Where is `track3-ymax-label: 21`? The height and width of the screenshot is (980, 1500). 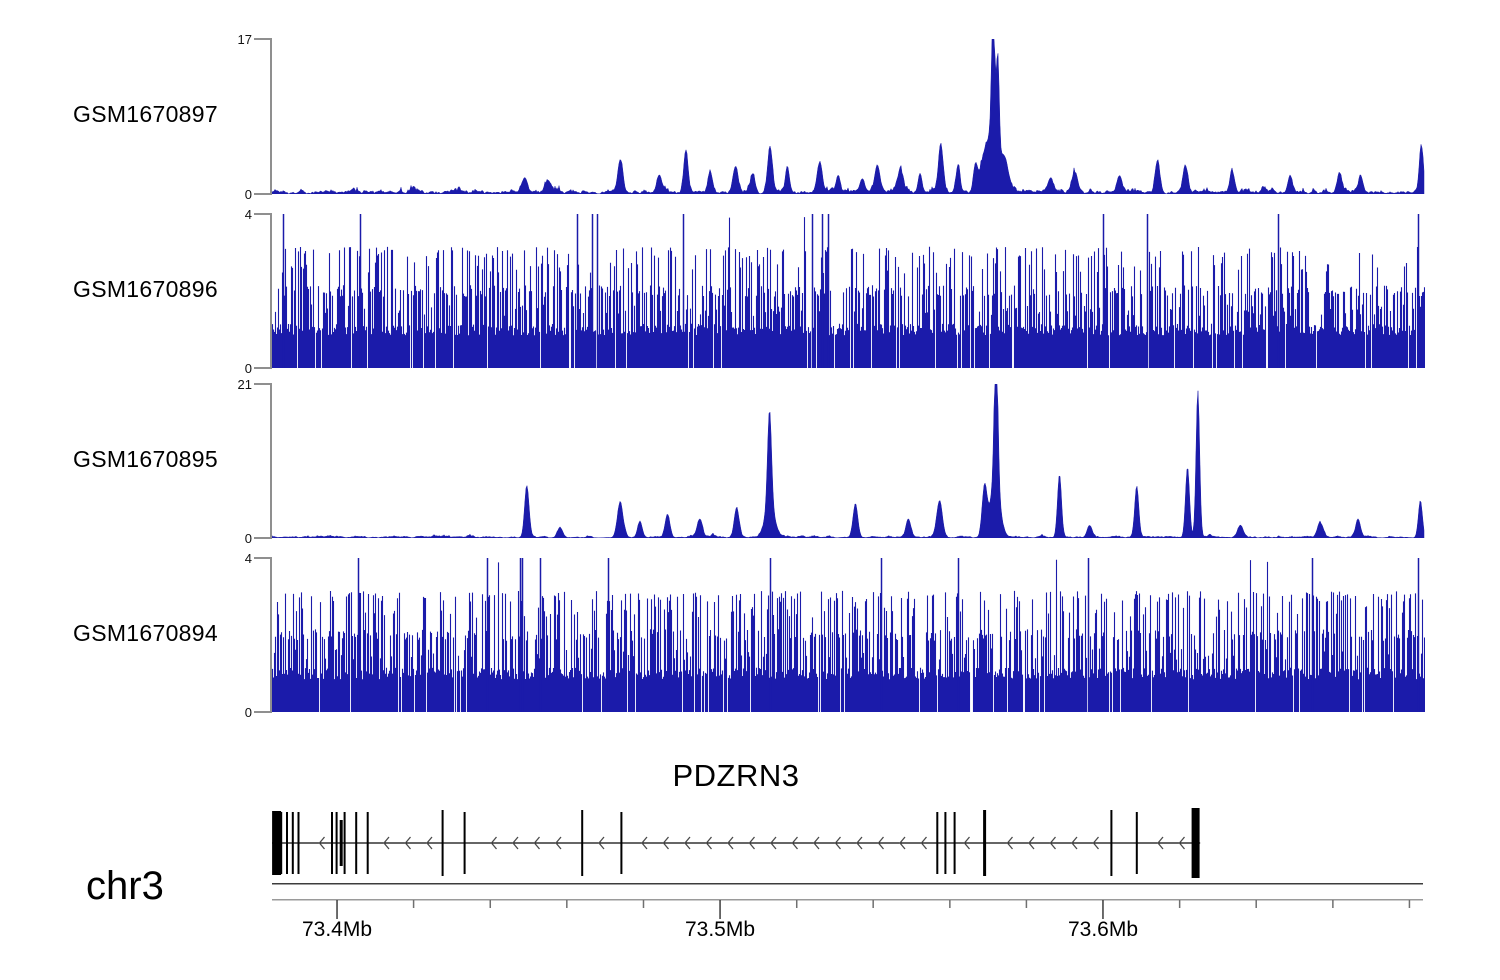 track3-ymax-label: 21 is located at coordinates (244, 384).